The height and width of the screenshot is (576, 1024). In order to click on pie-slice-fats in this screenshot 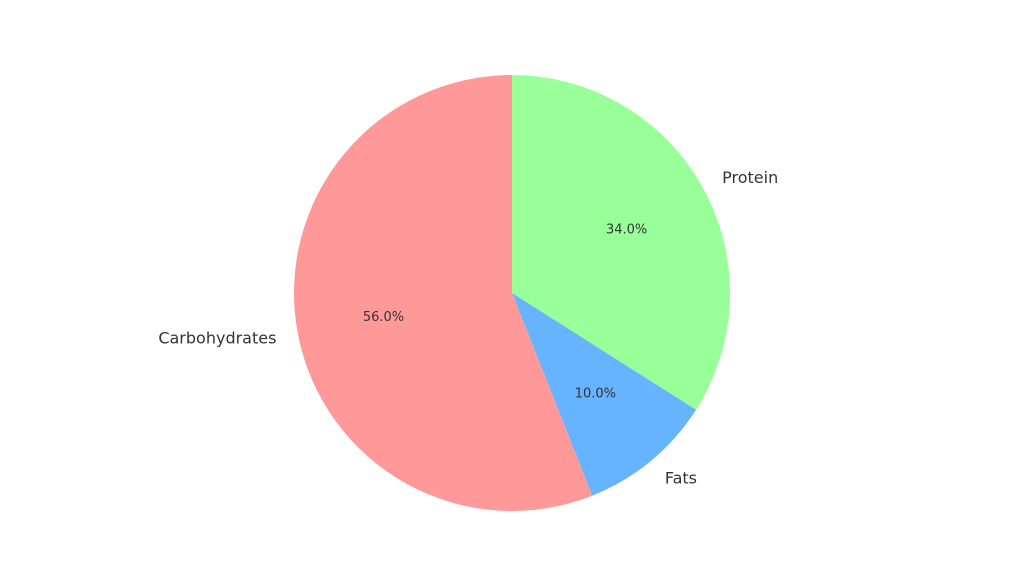, I will do `click(604, 394)`.